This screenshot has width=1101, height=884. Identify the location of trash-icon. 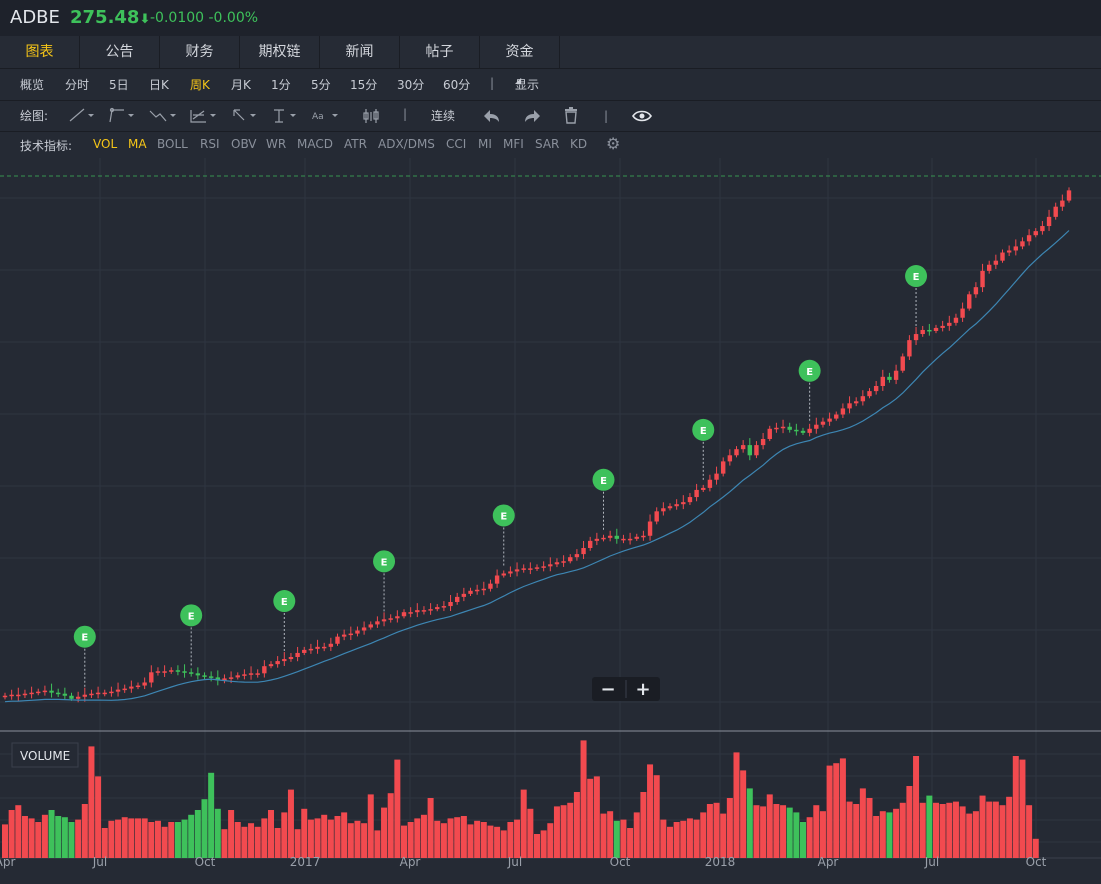
(571, 115).